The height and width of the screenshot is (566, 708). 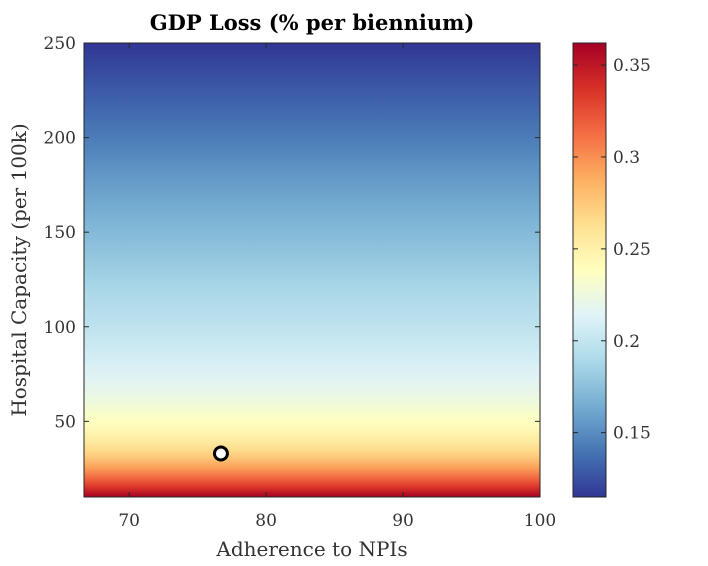 What do you see at coordinates (589, 270) in the screenshot?
I see `colorbar` at bounding box center [589, 270].